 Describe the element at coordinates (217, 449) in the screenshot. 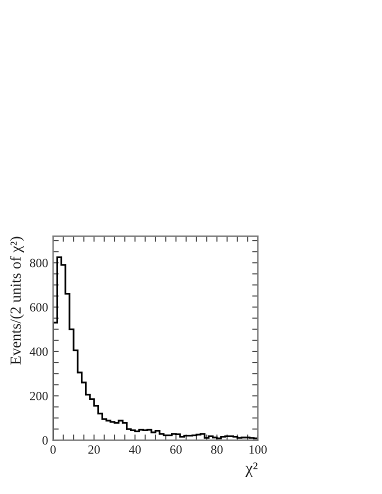

I see `x-tick-label: 80` at that location.